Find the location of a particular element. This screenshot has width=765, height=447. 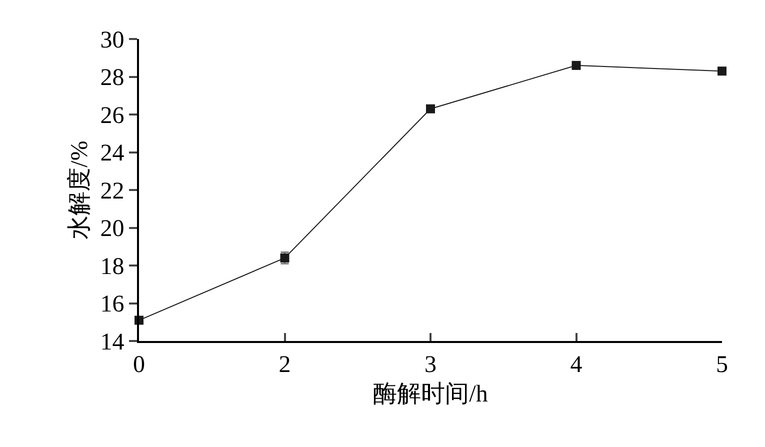

y-tick-label: 20 is located at coordinates (112, 229).